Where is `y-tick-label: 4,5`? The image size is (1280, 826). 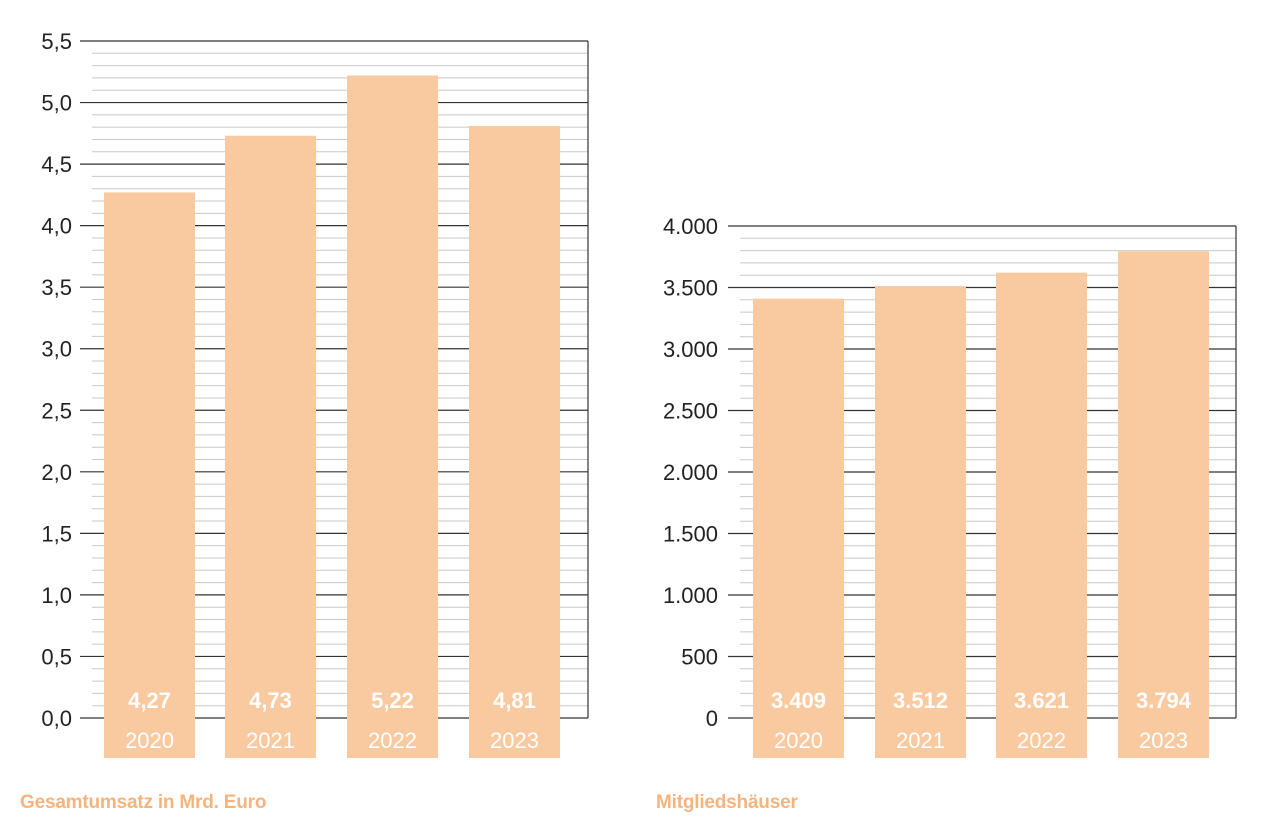 y-tick-label: 4,5 is located at coordinates (56, 164).